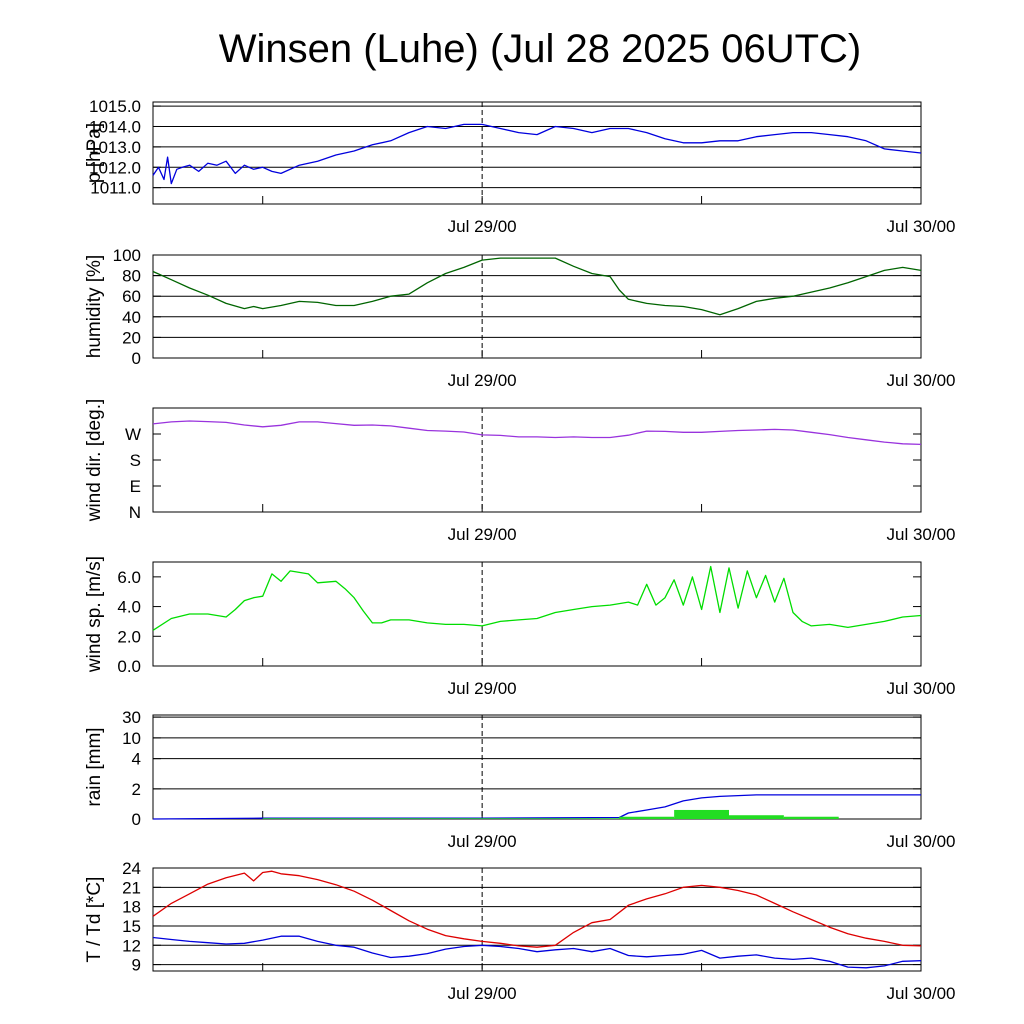  I want to click on y-tick-label: 1011.0, so click(115, 188).